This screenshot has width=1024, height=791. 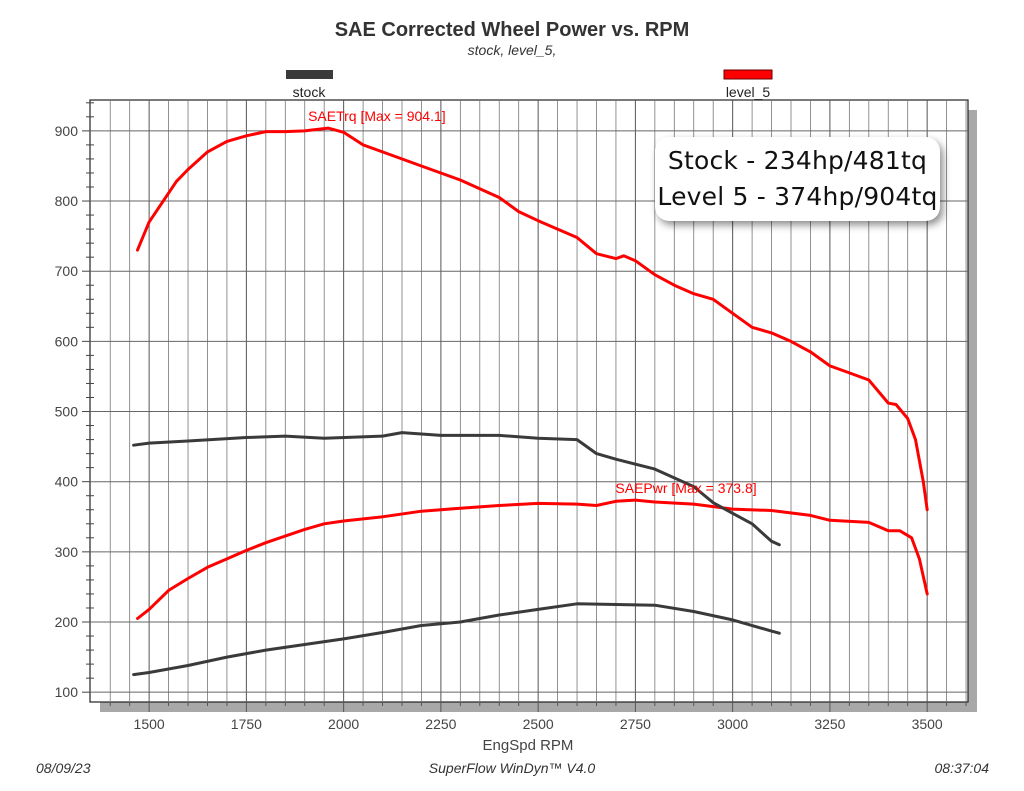 What do you see at coordinates (377, 116) in the screenshot?
I see `max-annotation: SAETrq [Max = 904.1]` at bounding box center [377, 116].